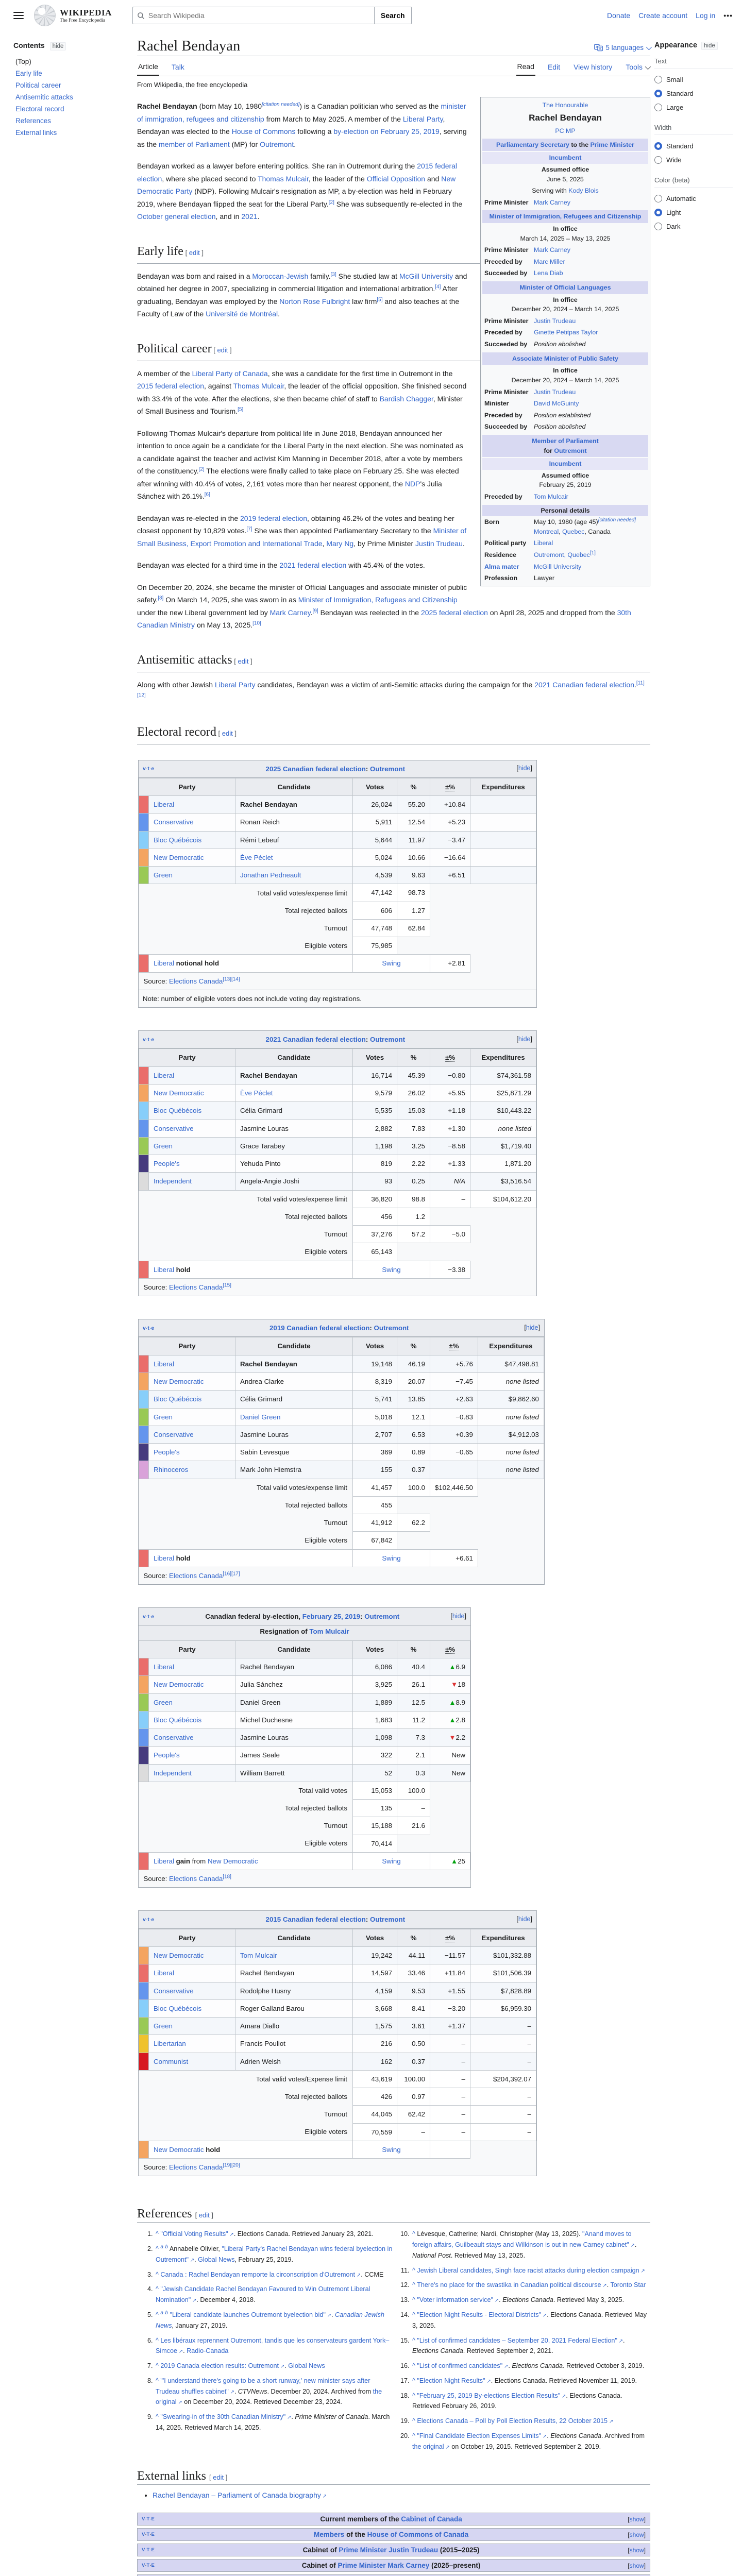  Describe the element at coordinates (36, 133) in the screenshot. I see `sidebar-item-external-links: External links` at that location.